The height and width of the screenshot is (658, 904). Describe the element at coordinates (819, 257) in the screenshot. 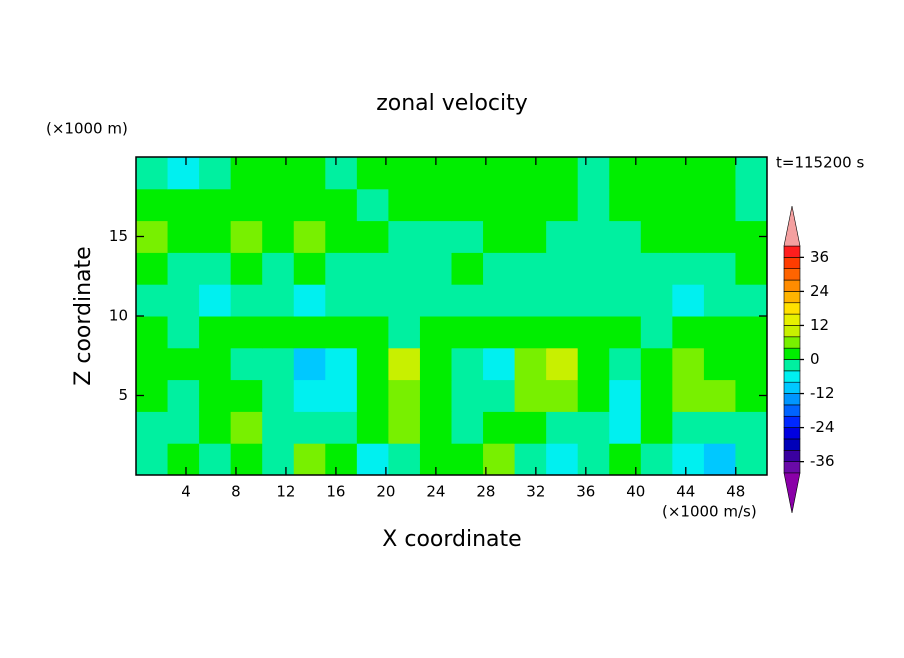

I see `colorbar-tick-label: 36` at that location.